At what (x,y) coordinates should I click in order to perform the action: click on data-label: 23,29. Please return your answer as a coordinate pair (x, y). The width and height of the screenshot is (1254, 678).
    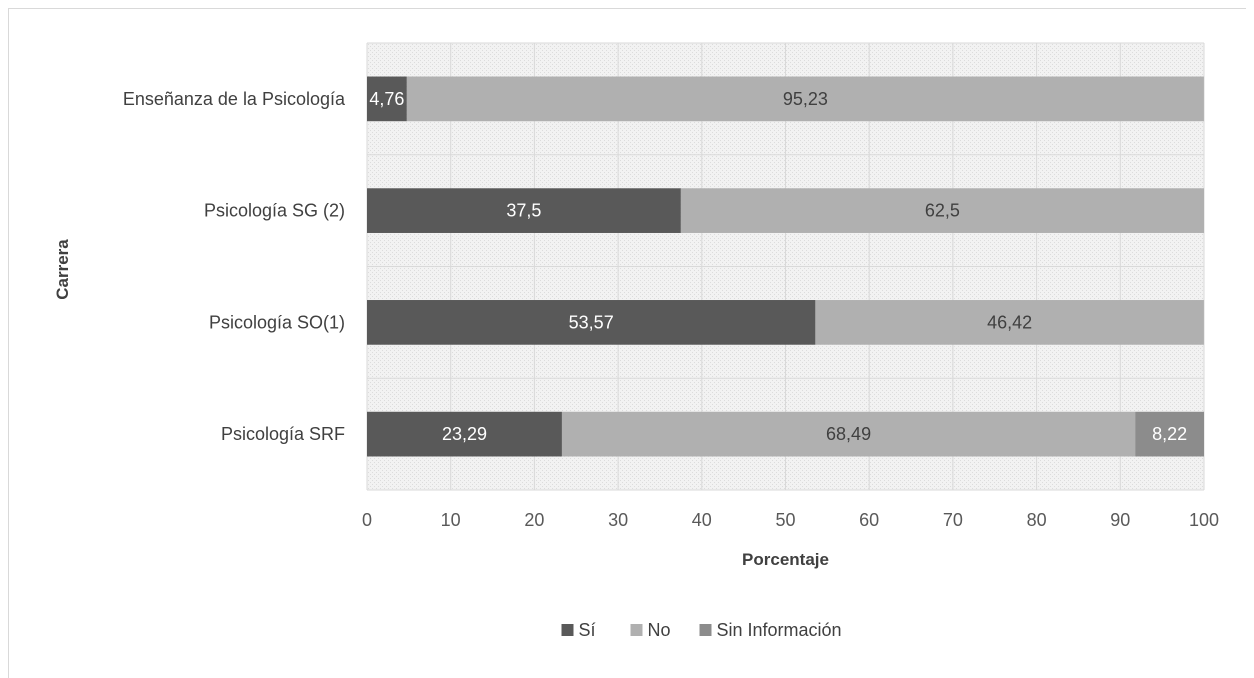
    Looking at the image, I should click on (464, 434).